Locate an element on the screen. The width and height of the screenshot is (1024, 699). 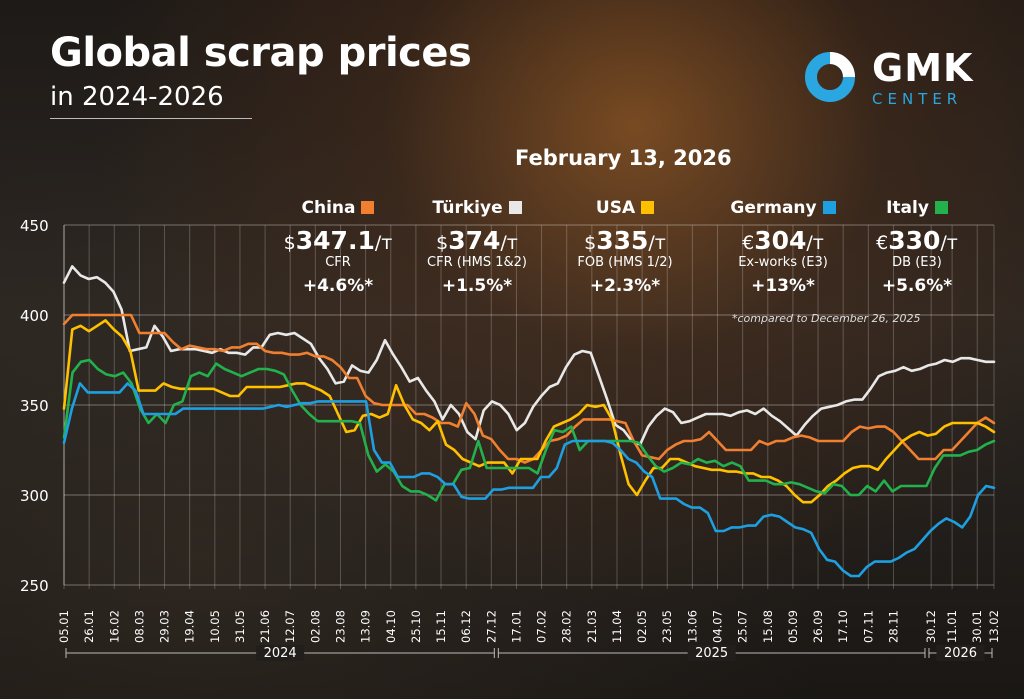
legend-price: €330/т is located at coordinates (917, 240).